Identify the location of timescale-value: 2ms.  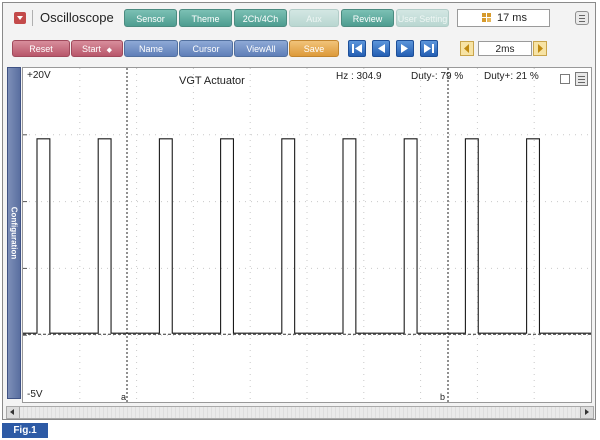
(505, 48).